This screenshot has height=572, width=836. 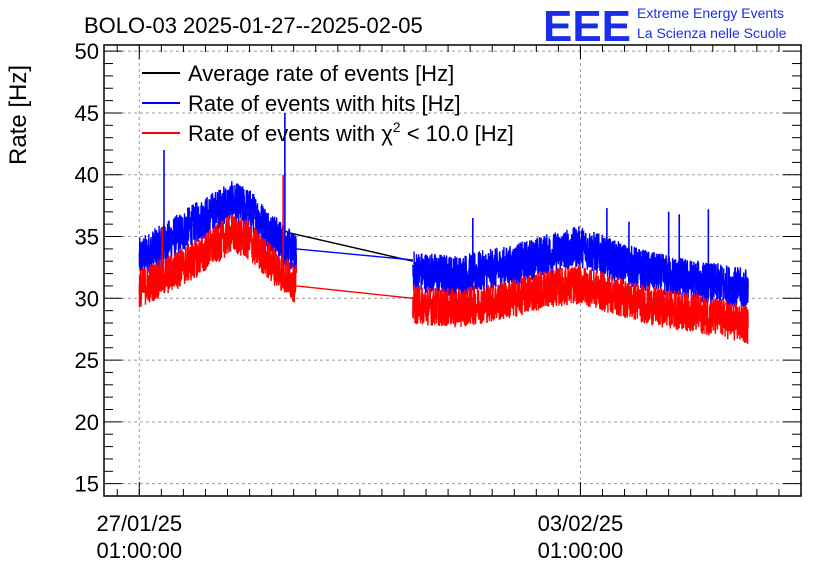 What do you see at coordinates (87, 298) in the screenshot?
I see `y-tick-label: 30` at bounding box center [87, 298].